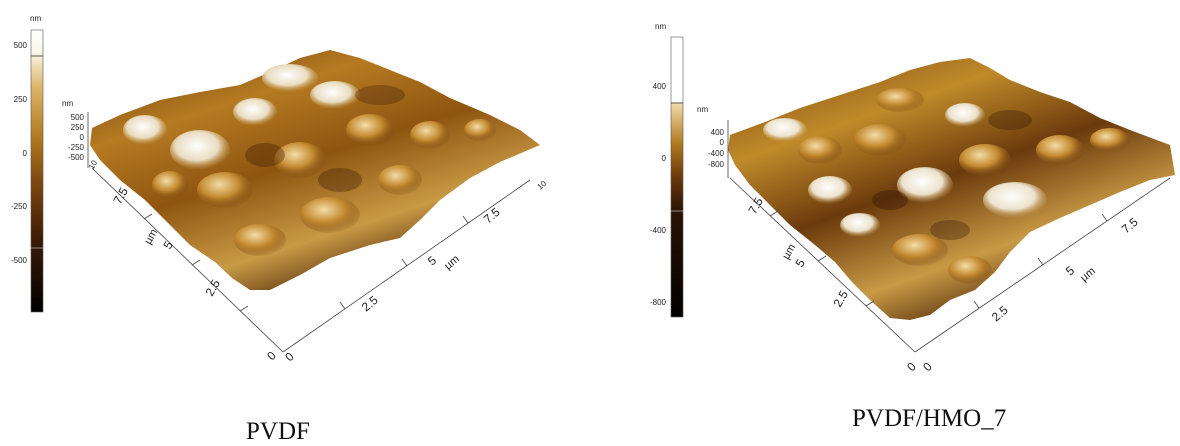  Describe the element at coordinates (27, 163) in the screenshot. I see `colorbar-pvdf: nm 500 250 0 -250 -500` at that location.